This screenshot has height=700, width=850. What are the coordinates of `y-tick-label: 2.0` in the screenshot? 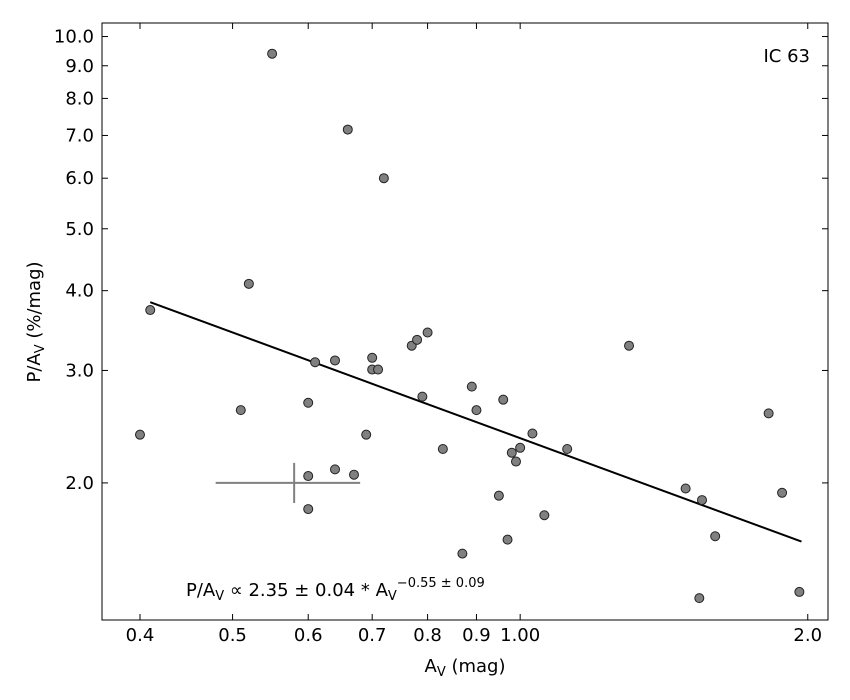 It's located at (79, 483).